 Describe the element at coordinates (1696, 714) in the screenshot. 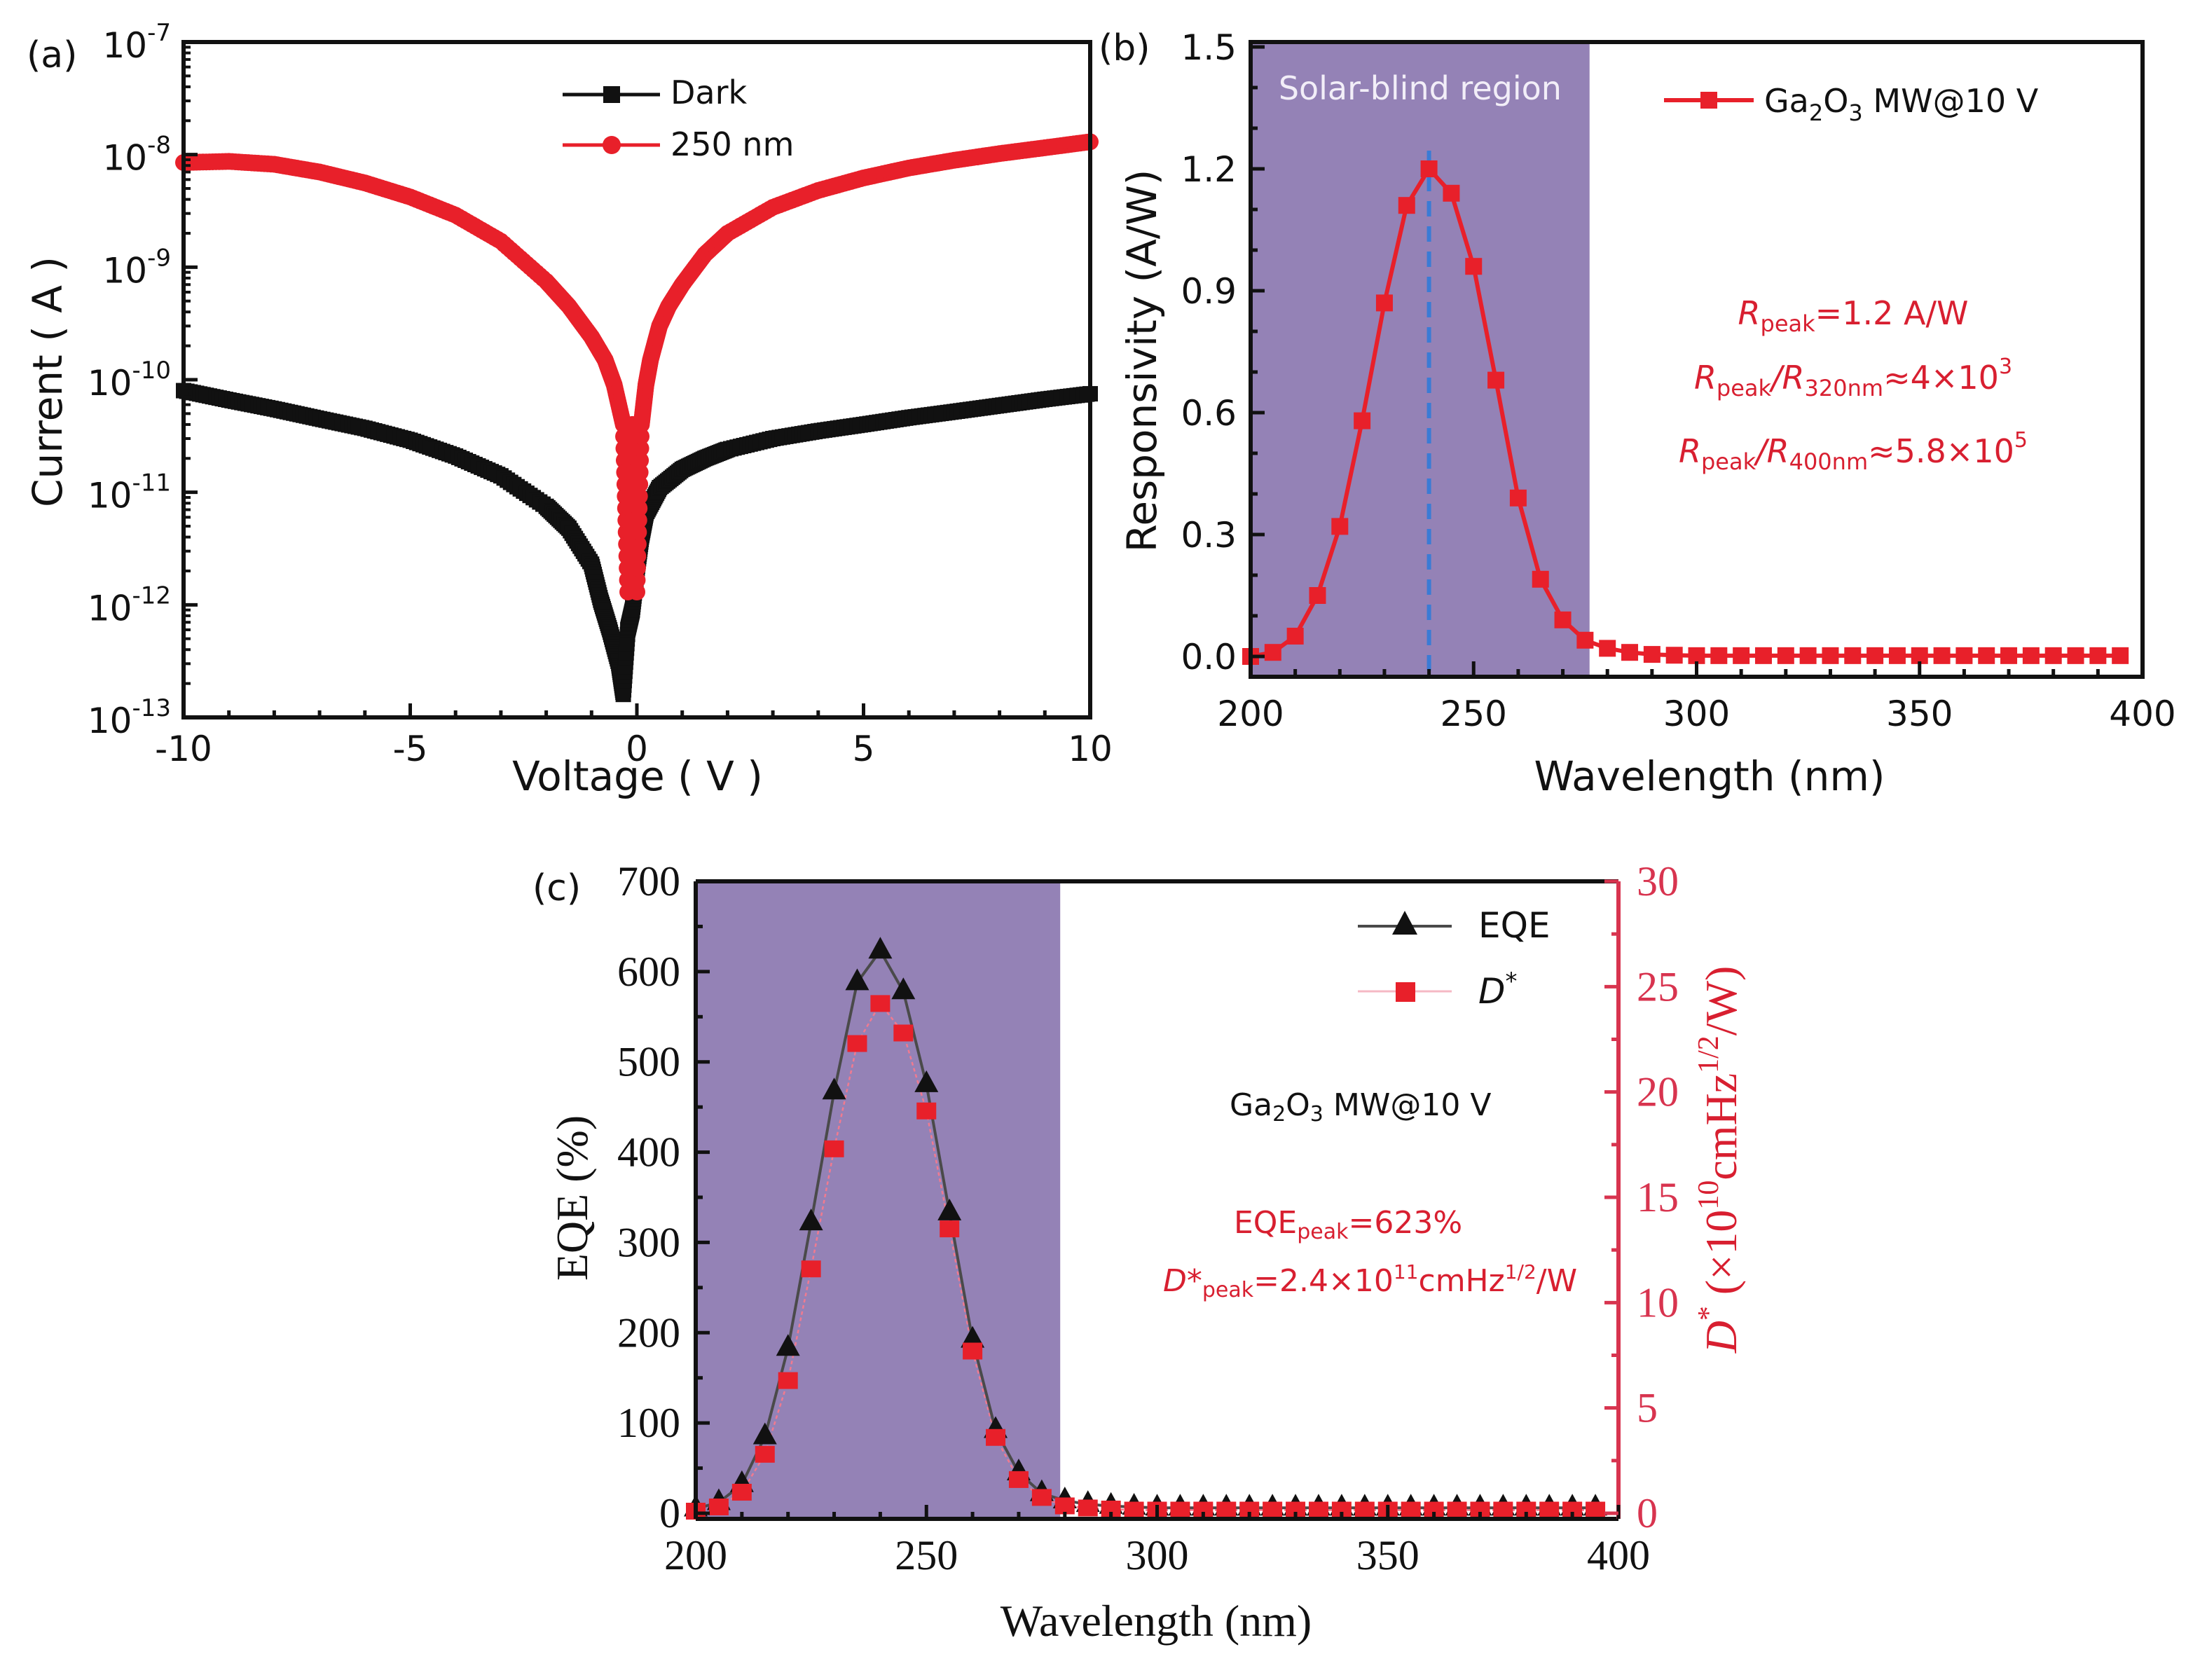

I see `x-tick-label: 300` at that location.